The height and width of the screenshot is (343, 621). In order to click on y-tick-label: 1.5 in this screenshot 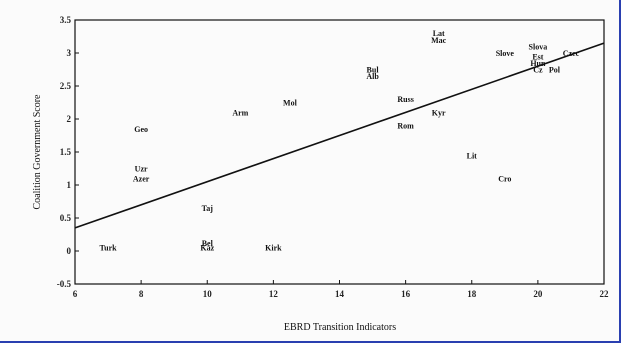, I will do `click(66, 152)`.